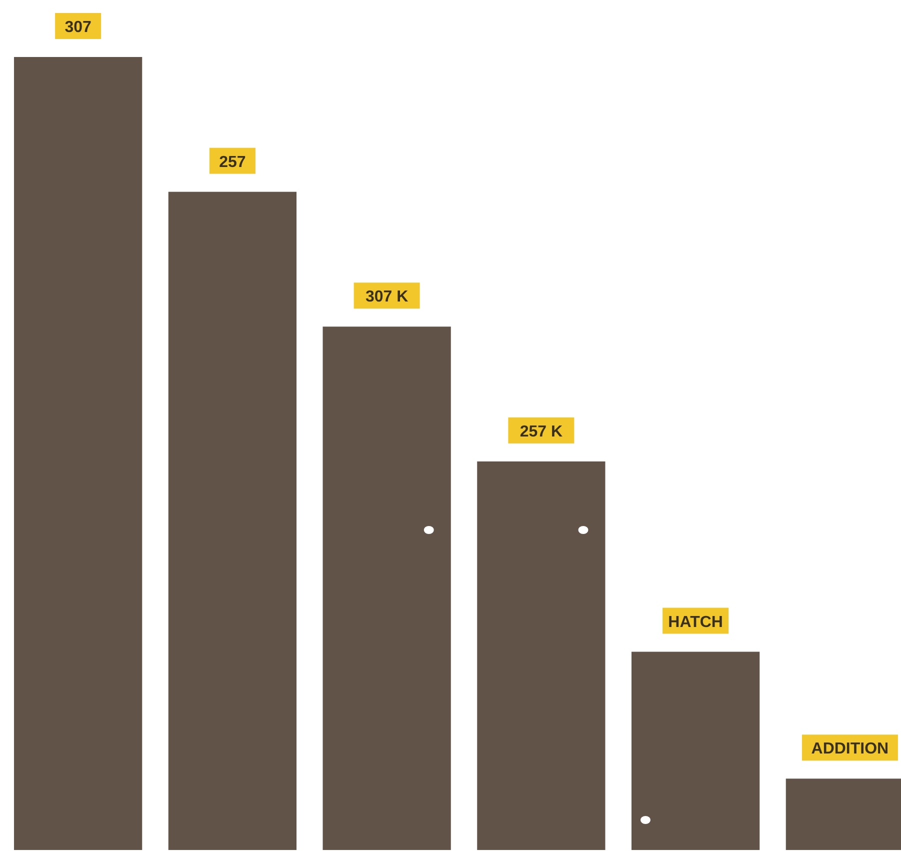 The image size is (901, 851). What do you see at coordinates (695, 622) in the screenshot?
I see `x-tick-label: HATCH` at bounding box center [695, 622].